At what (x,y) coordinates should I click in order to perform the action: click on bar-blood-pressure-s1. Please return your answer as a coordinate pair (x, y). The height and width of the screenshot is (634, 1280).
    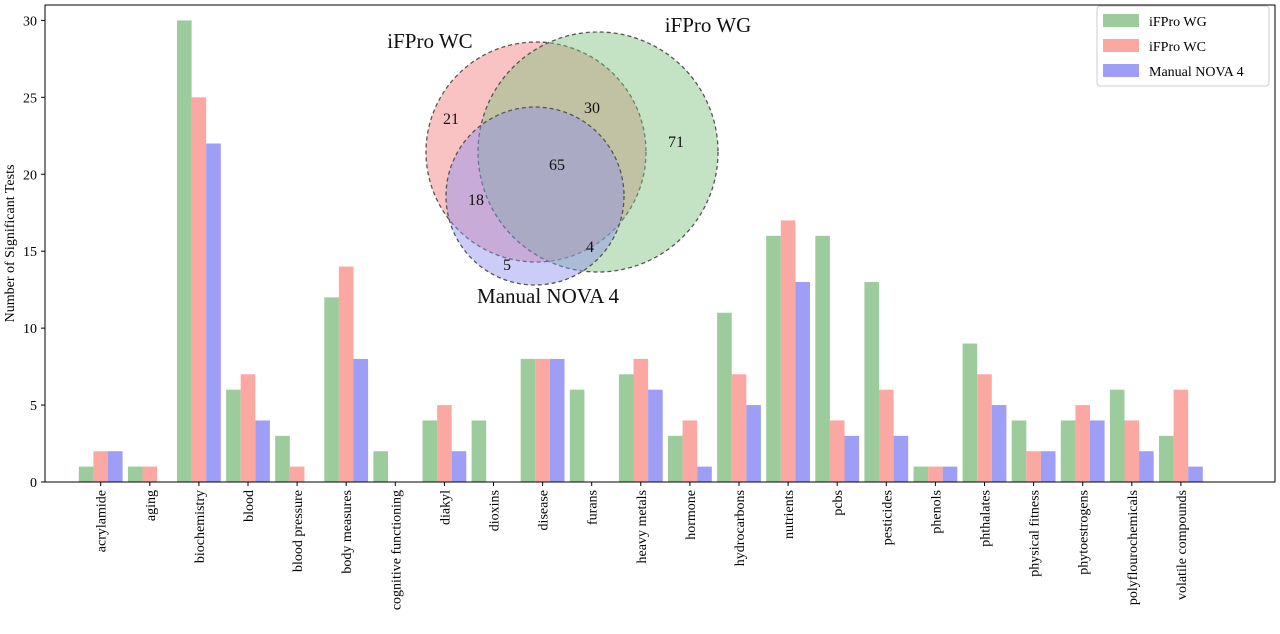
    Looking at the image, I should click on (297, 474).